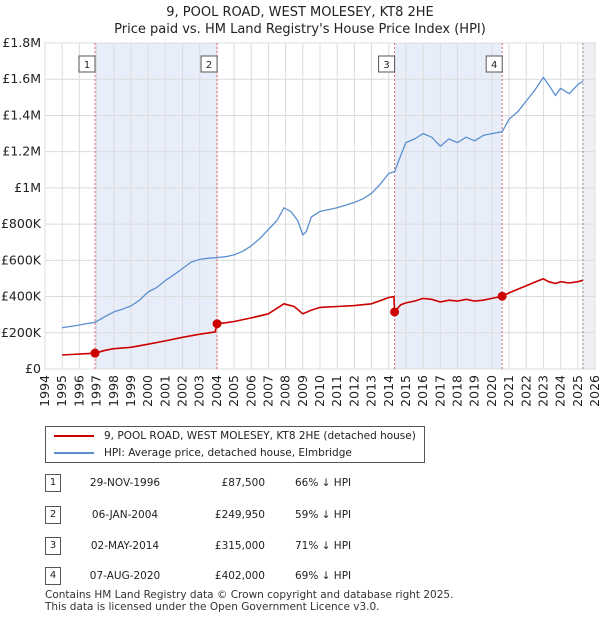  I want to click on chart-title: 9, POOL ROAD, WEST MOLESEY, KT8 2HE, so click(300, 12).